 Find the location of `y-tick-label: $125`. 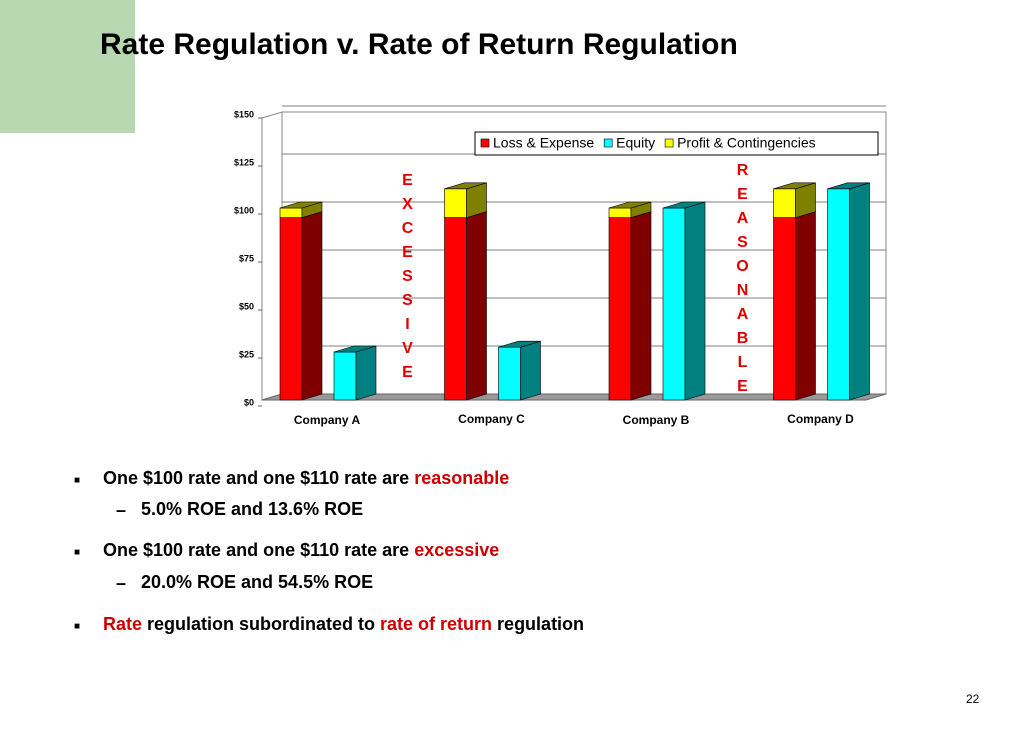

y-tick-label: $125 is located at coordinates (244, 162).